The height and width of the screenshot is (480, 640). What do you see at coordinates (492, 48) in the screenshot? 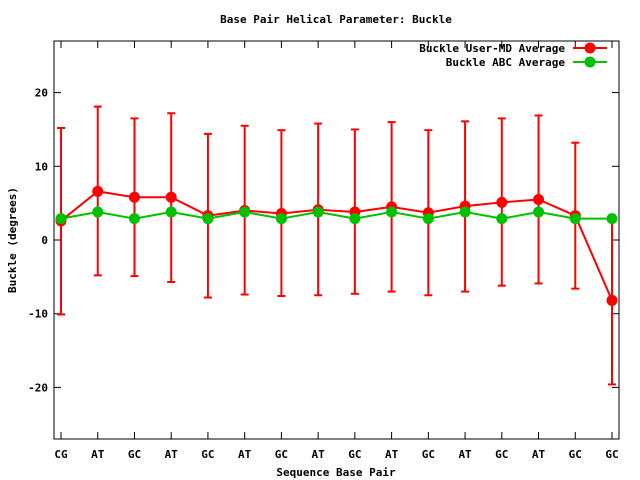
I see `legend-label: Buckle User-MD Average` at bounding box center [492, 48].